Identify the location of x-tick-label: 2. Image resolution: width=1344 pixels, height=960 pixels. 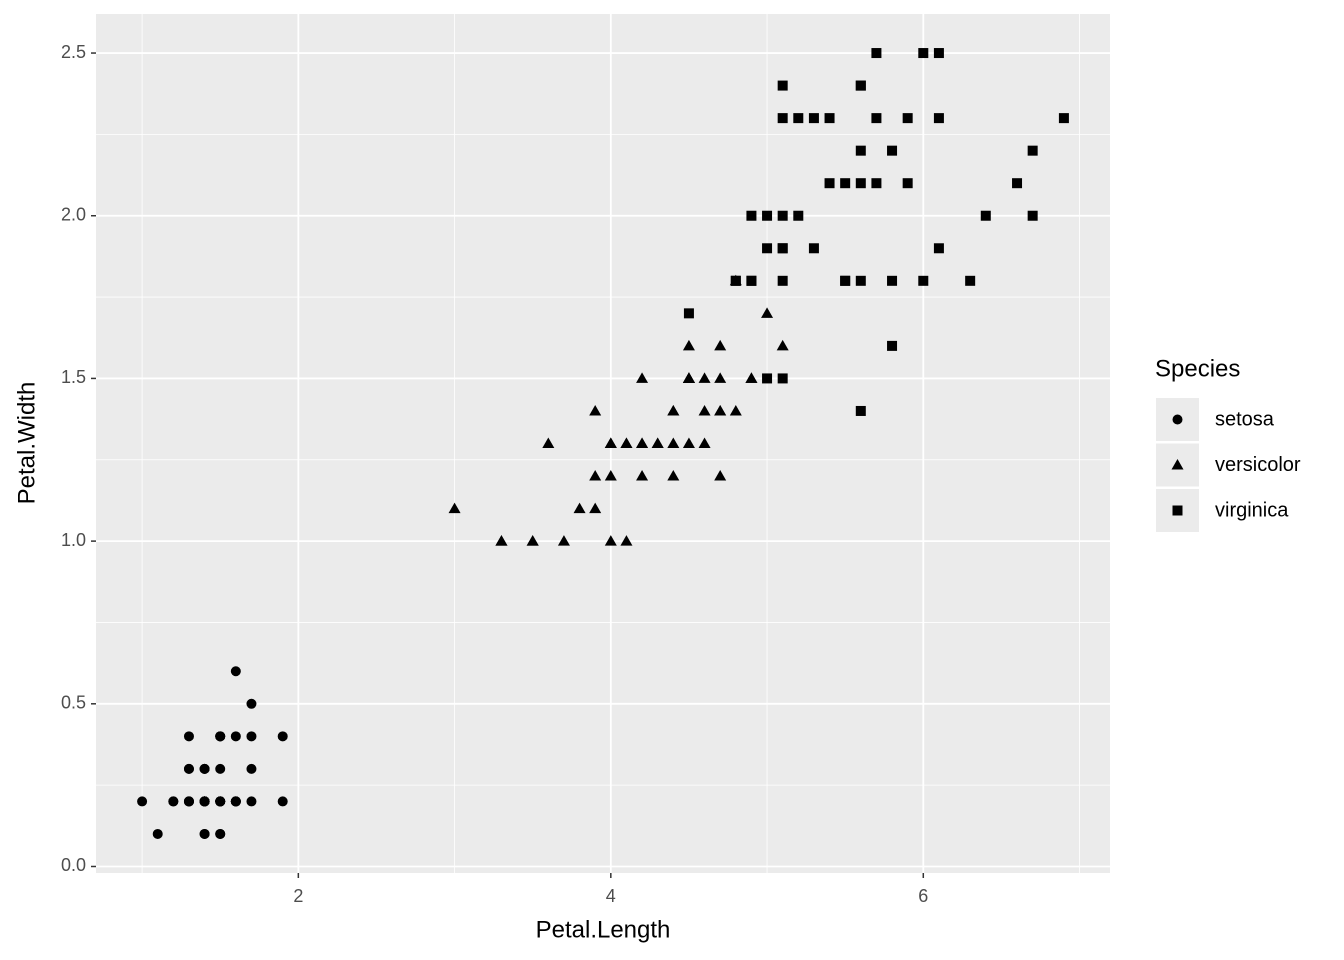
(298, 896).